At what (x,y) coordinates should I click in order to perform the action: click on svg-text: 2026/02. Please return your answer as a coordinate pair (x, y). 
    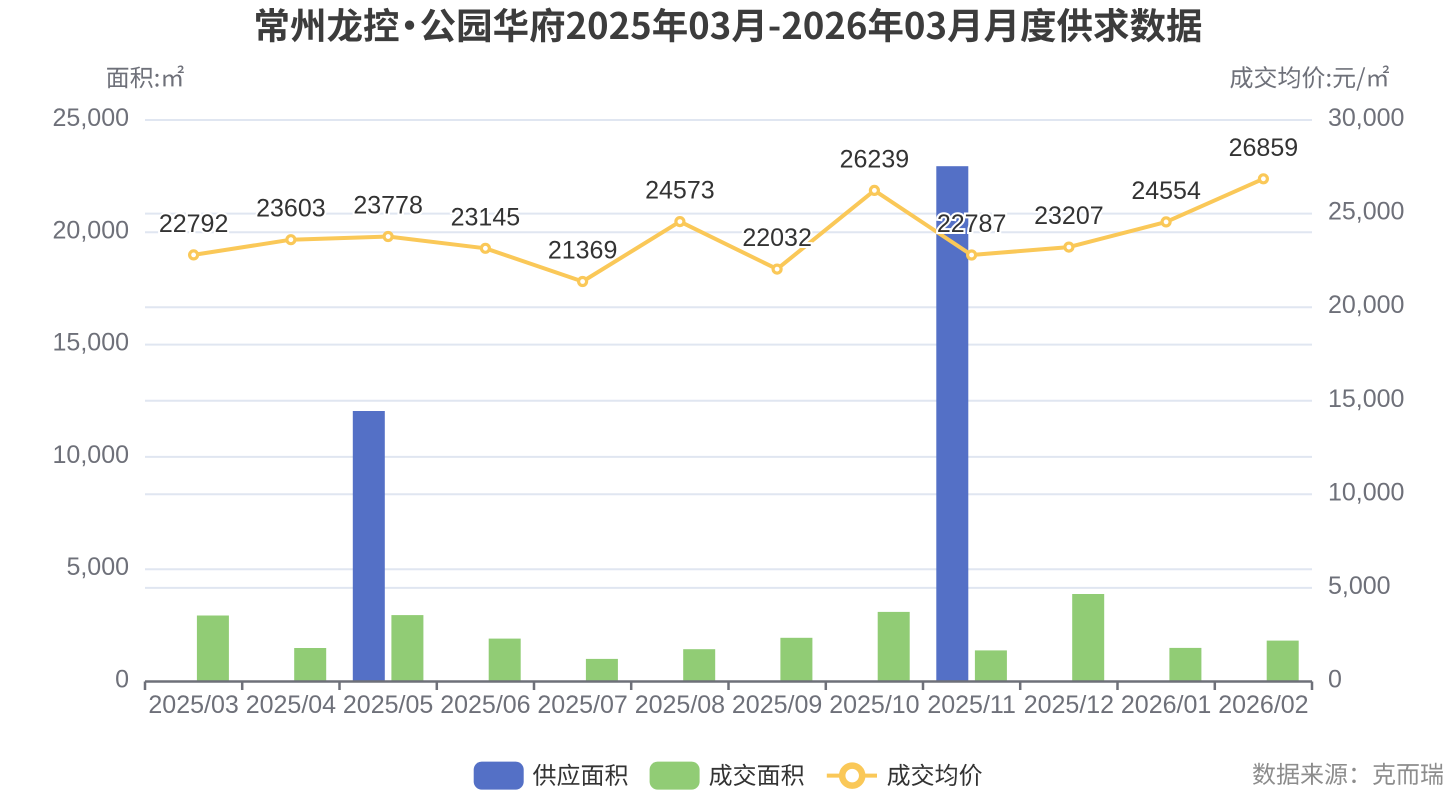
    Looking at the image, I should click on (1263, 705).